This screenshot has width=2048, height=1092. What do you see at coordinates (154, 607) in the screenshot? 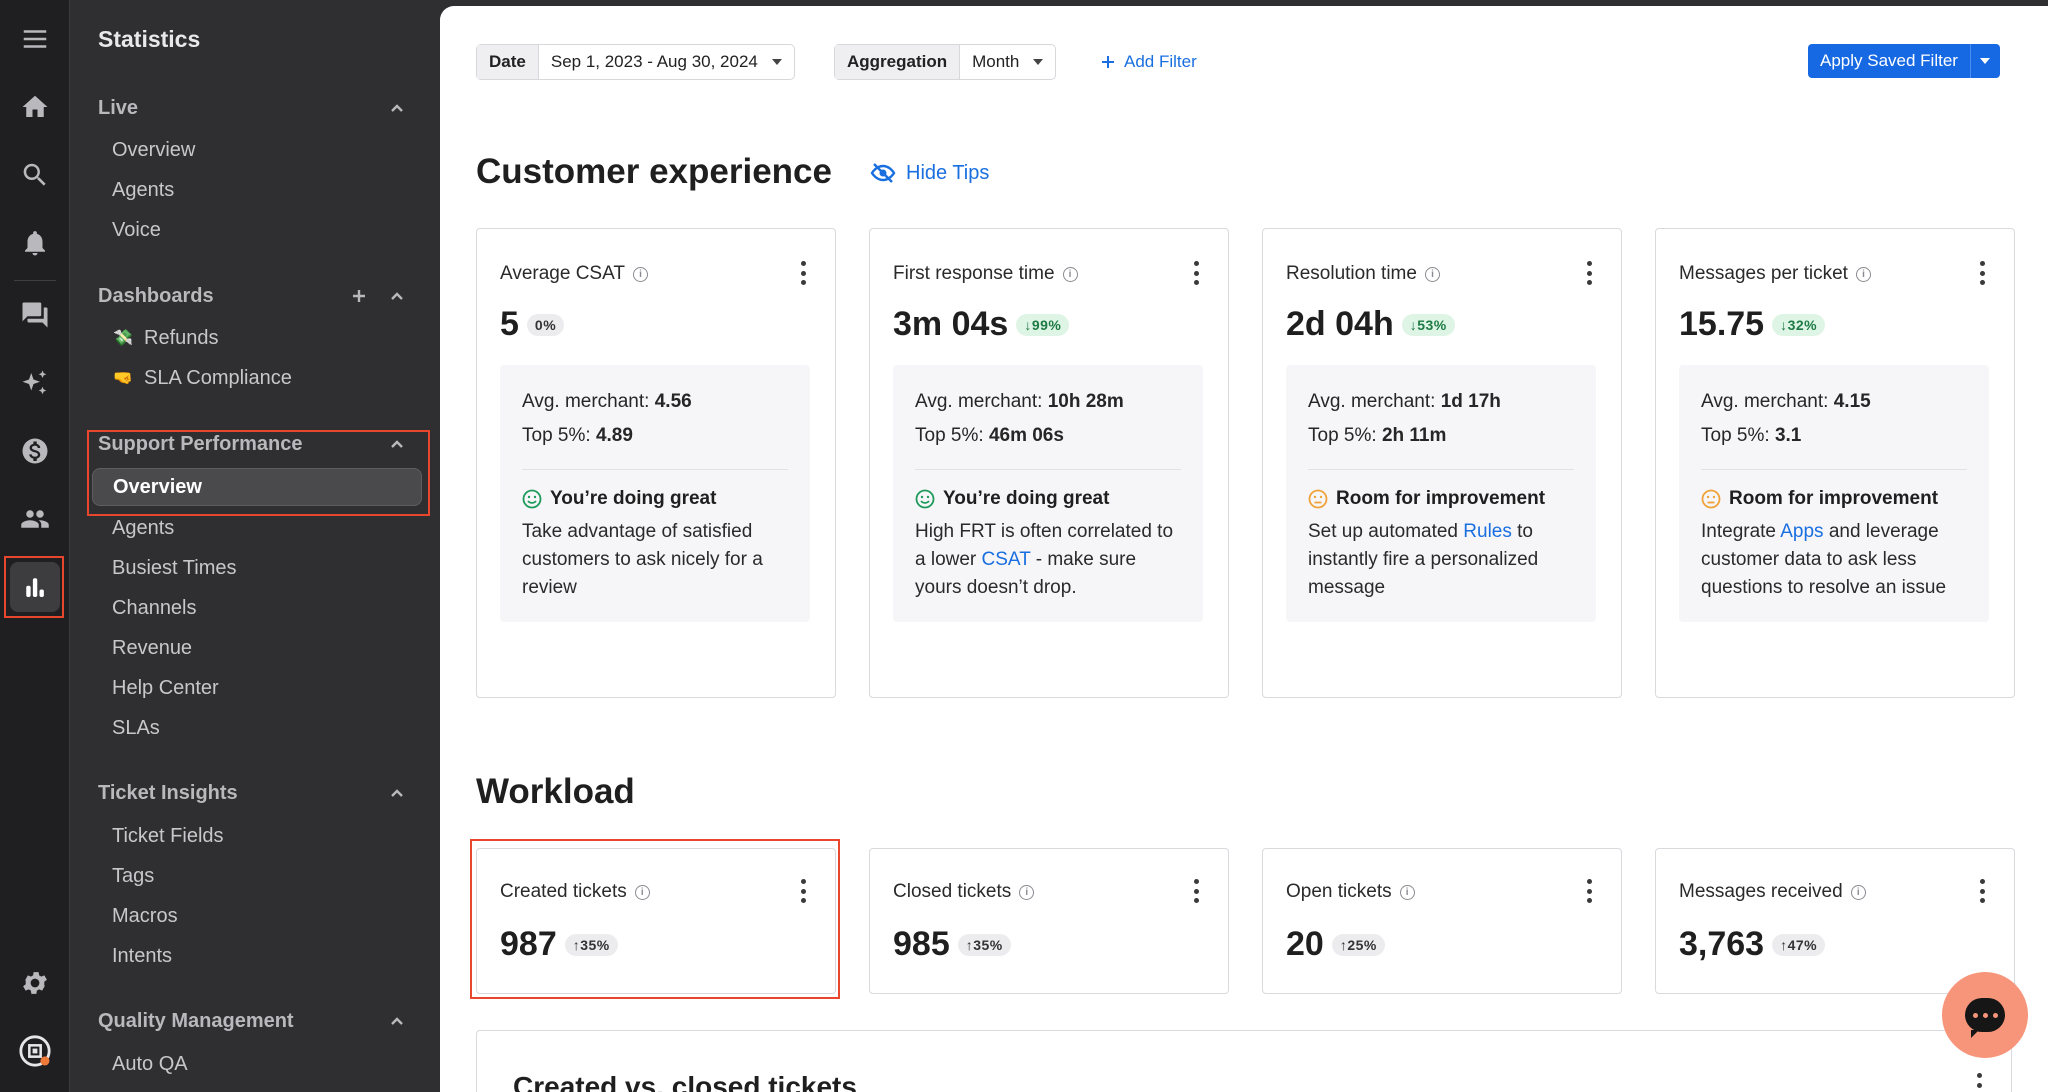
I see `sidebar-item-channels: Channels` at bounding box center [154, 607].